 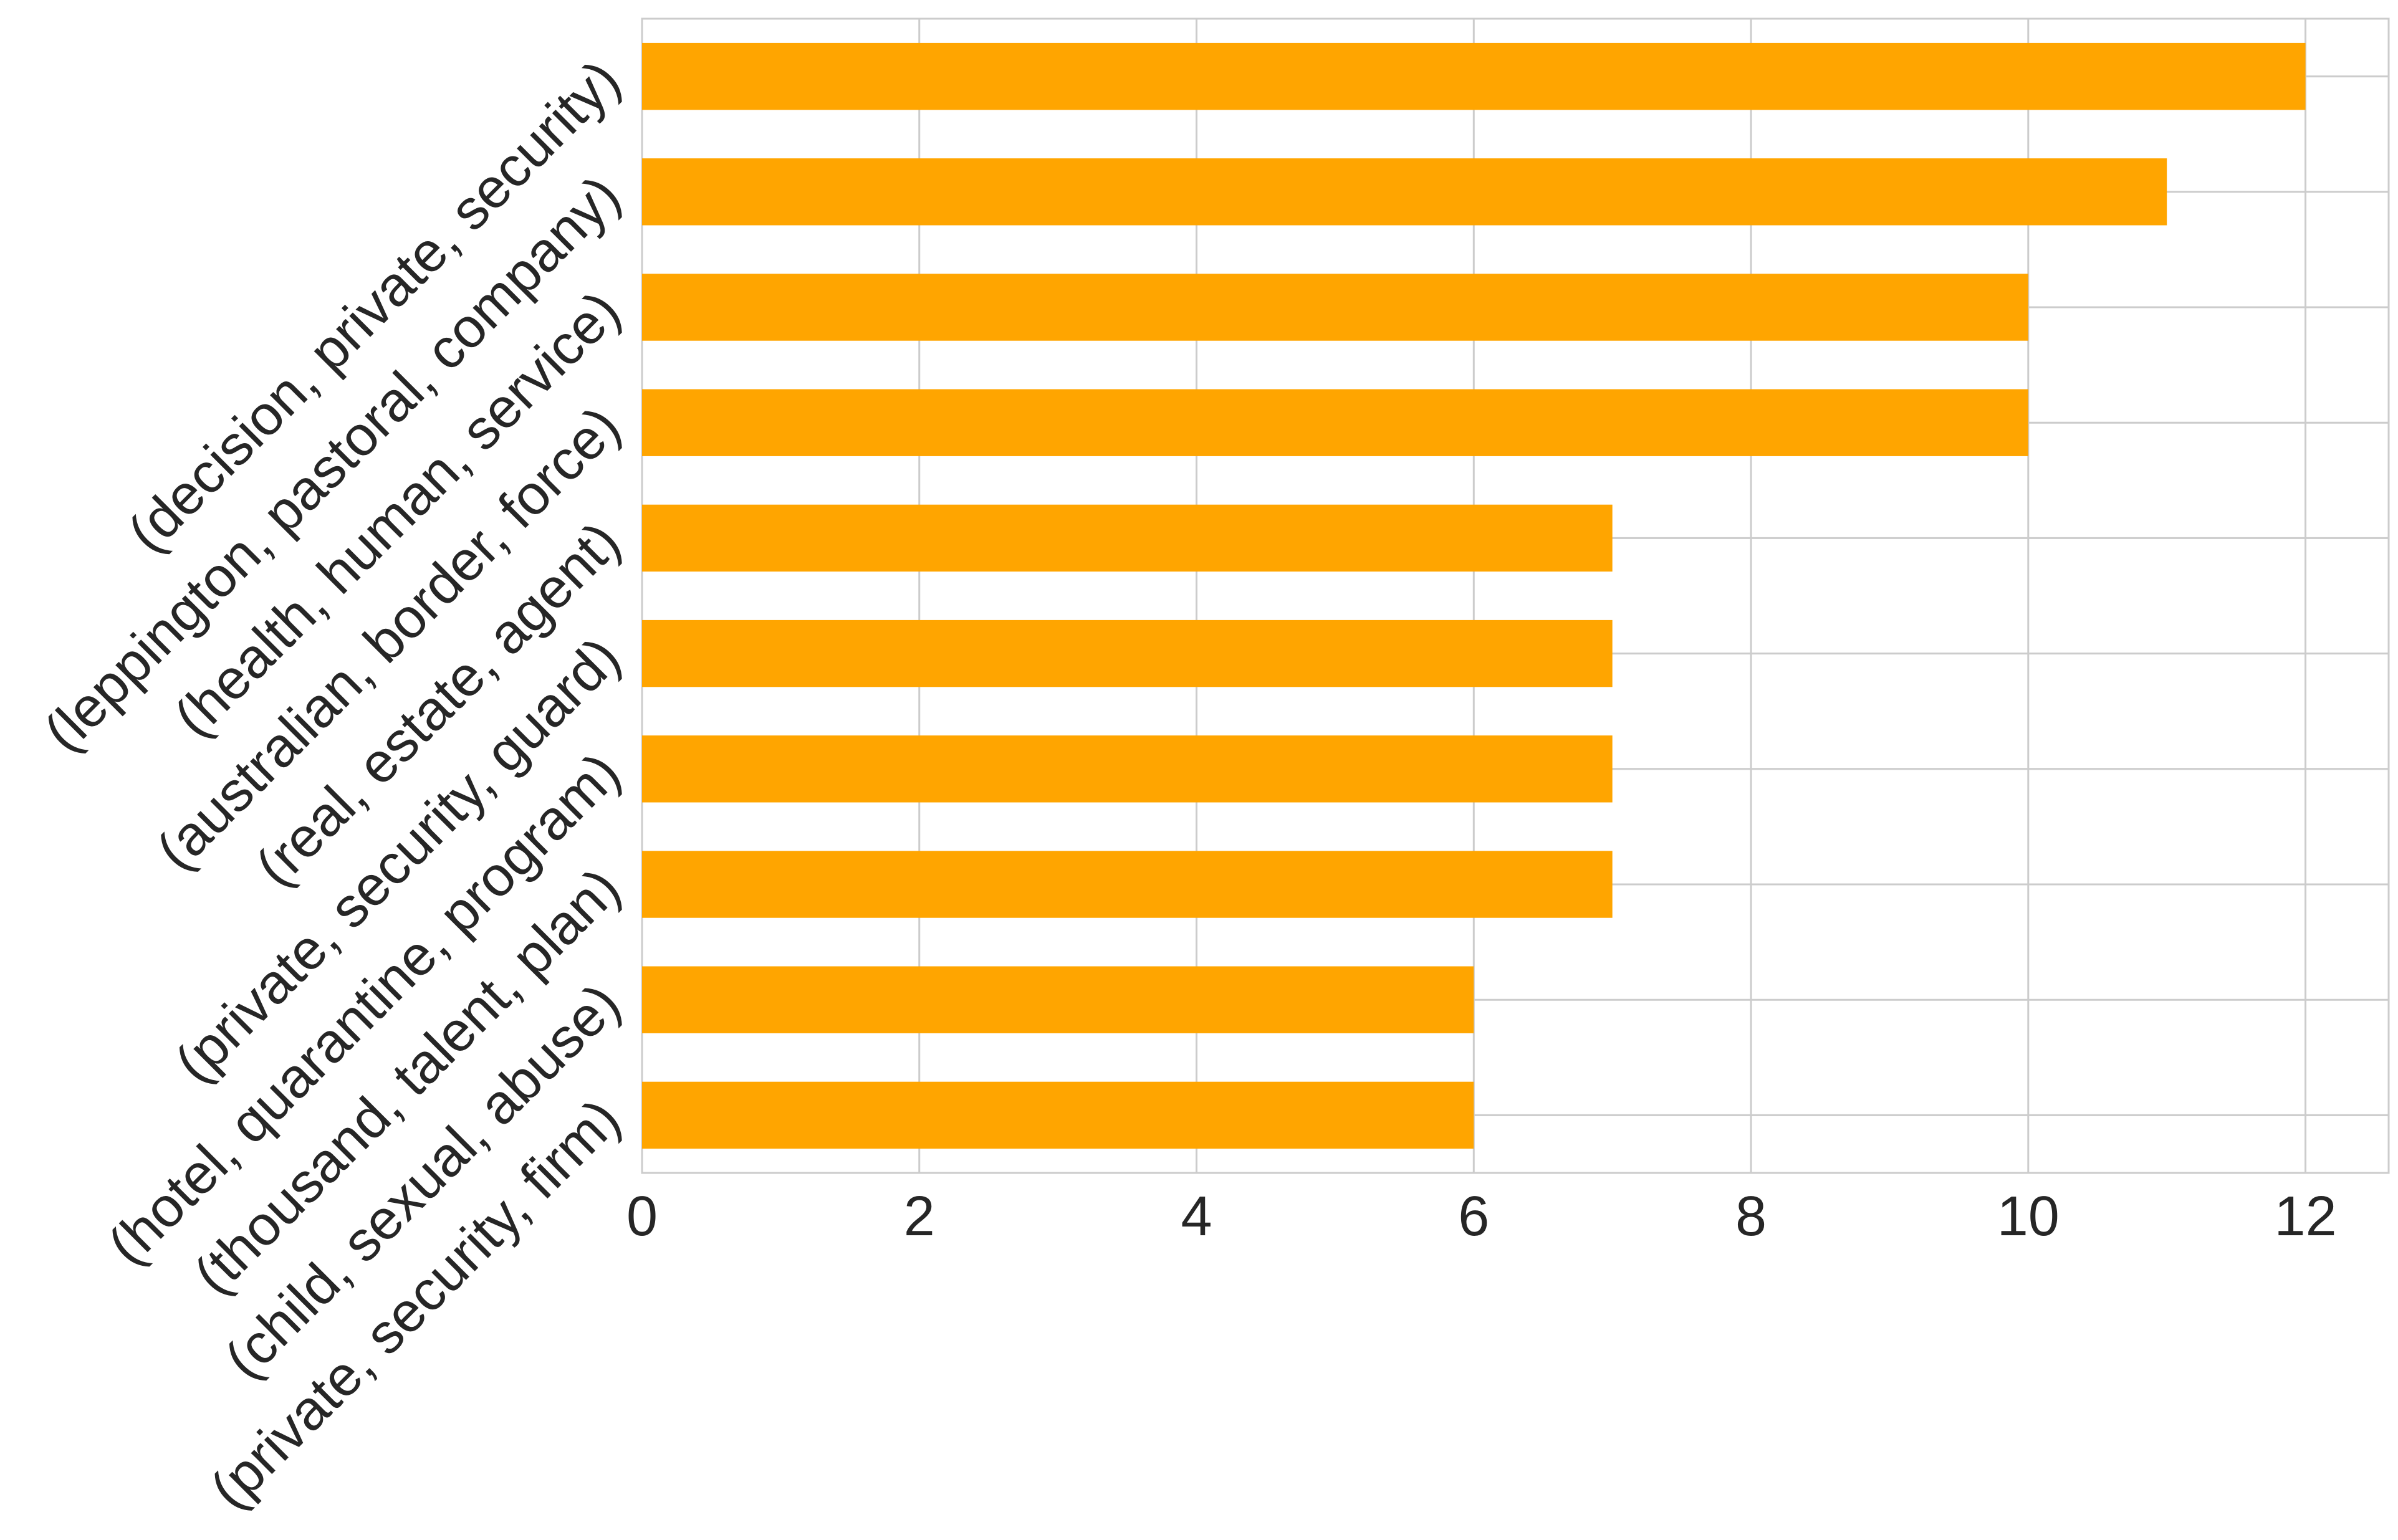 What do you see at coordinates (1473, 1216) in the screenshot?
I see `x-tick-label: 6` at bounding box center [1473, 1216].